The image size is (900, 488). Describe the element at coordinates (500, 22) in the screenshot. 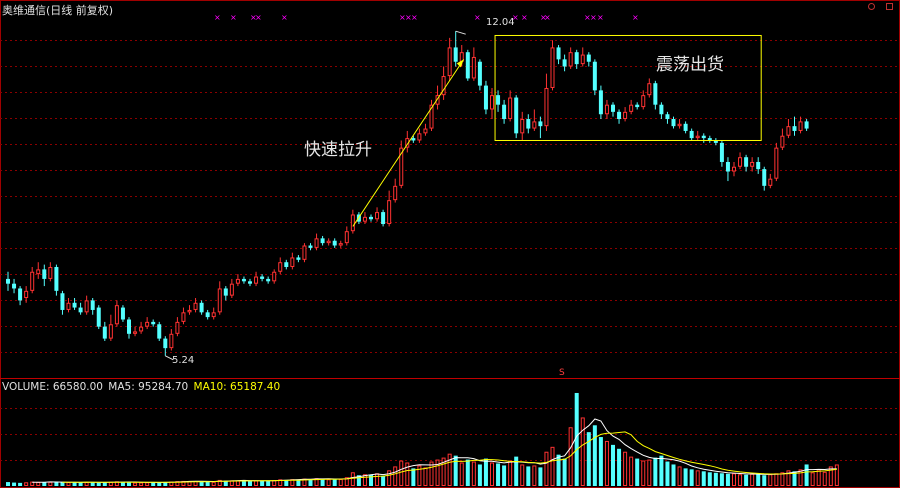

I see `high-price-label: 12.04` at that location.